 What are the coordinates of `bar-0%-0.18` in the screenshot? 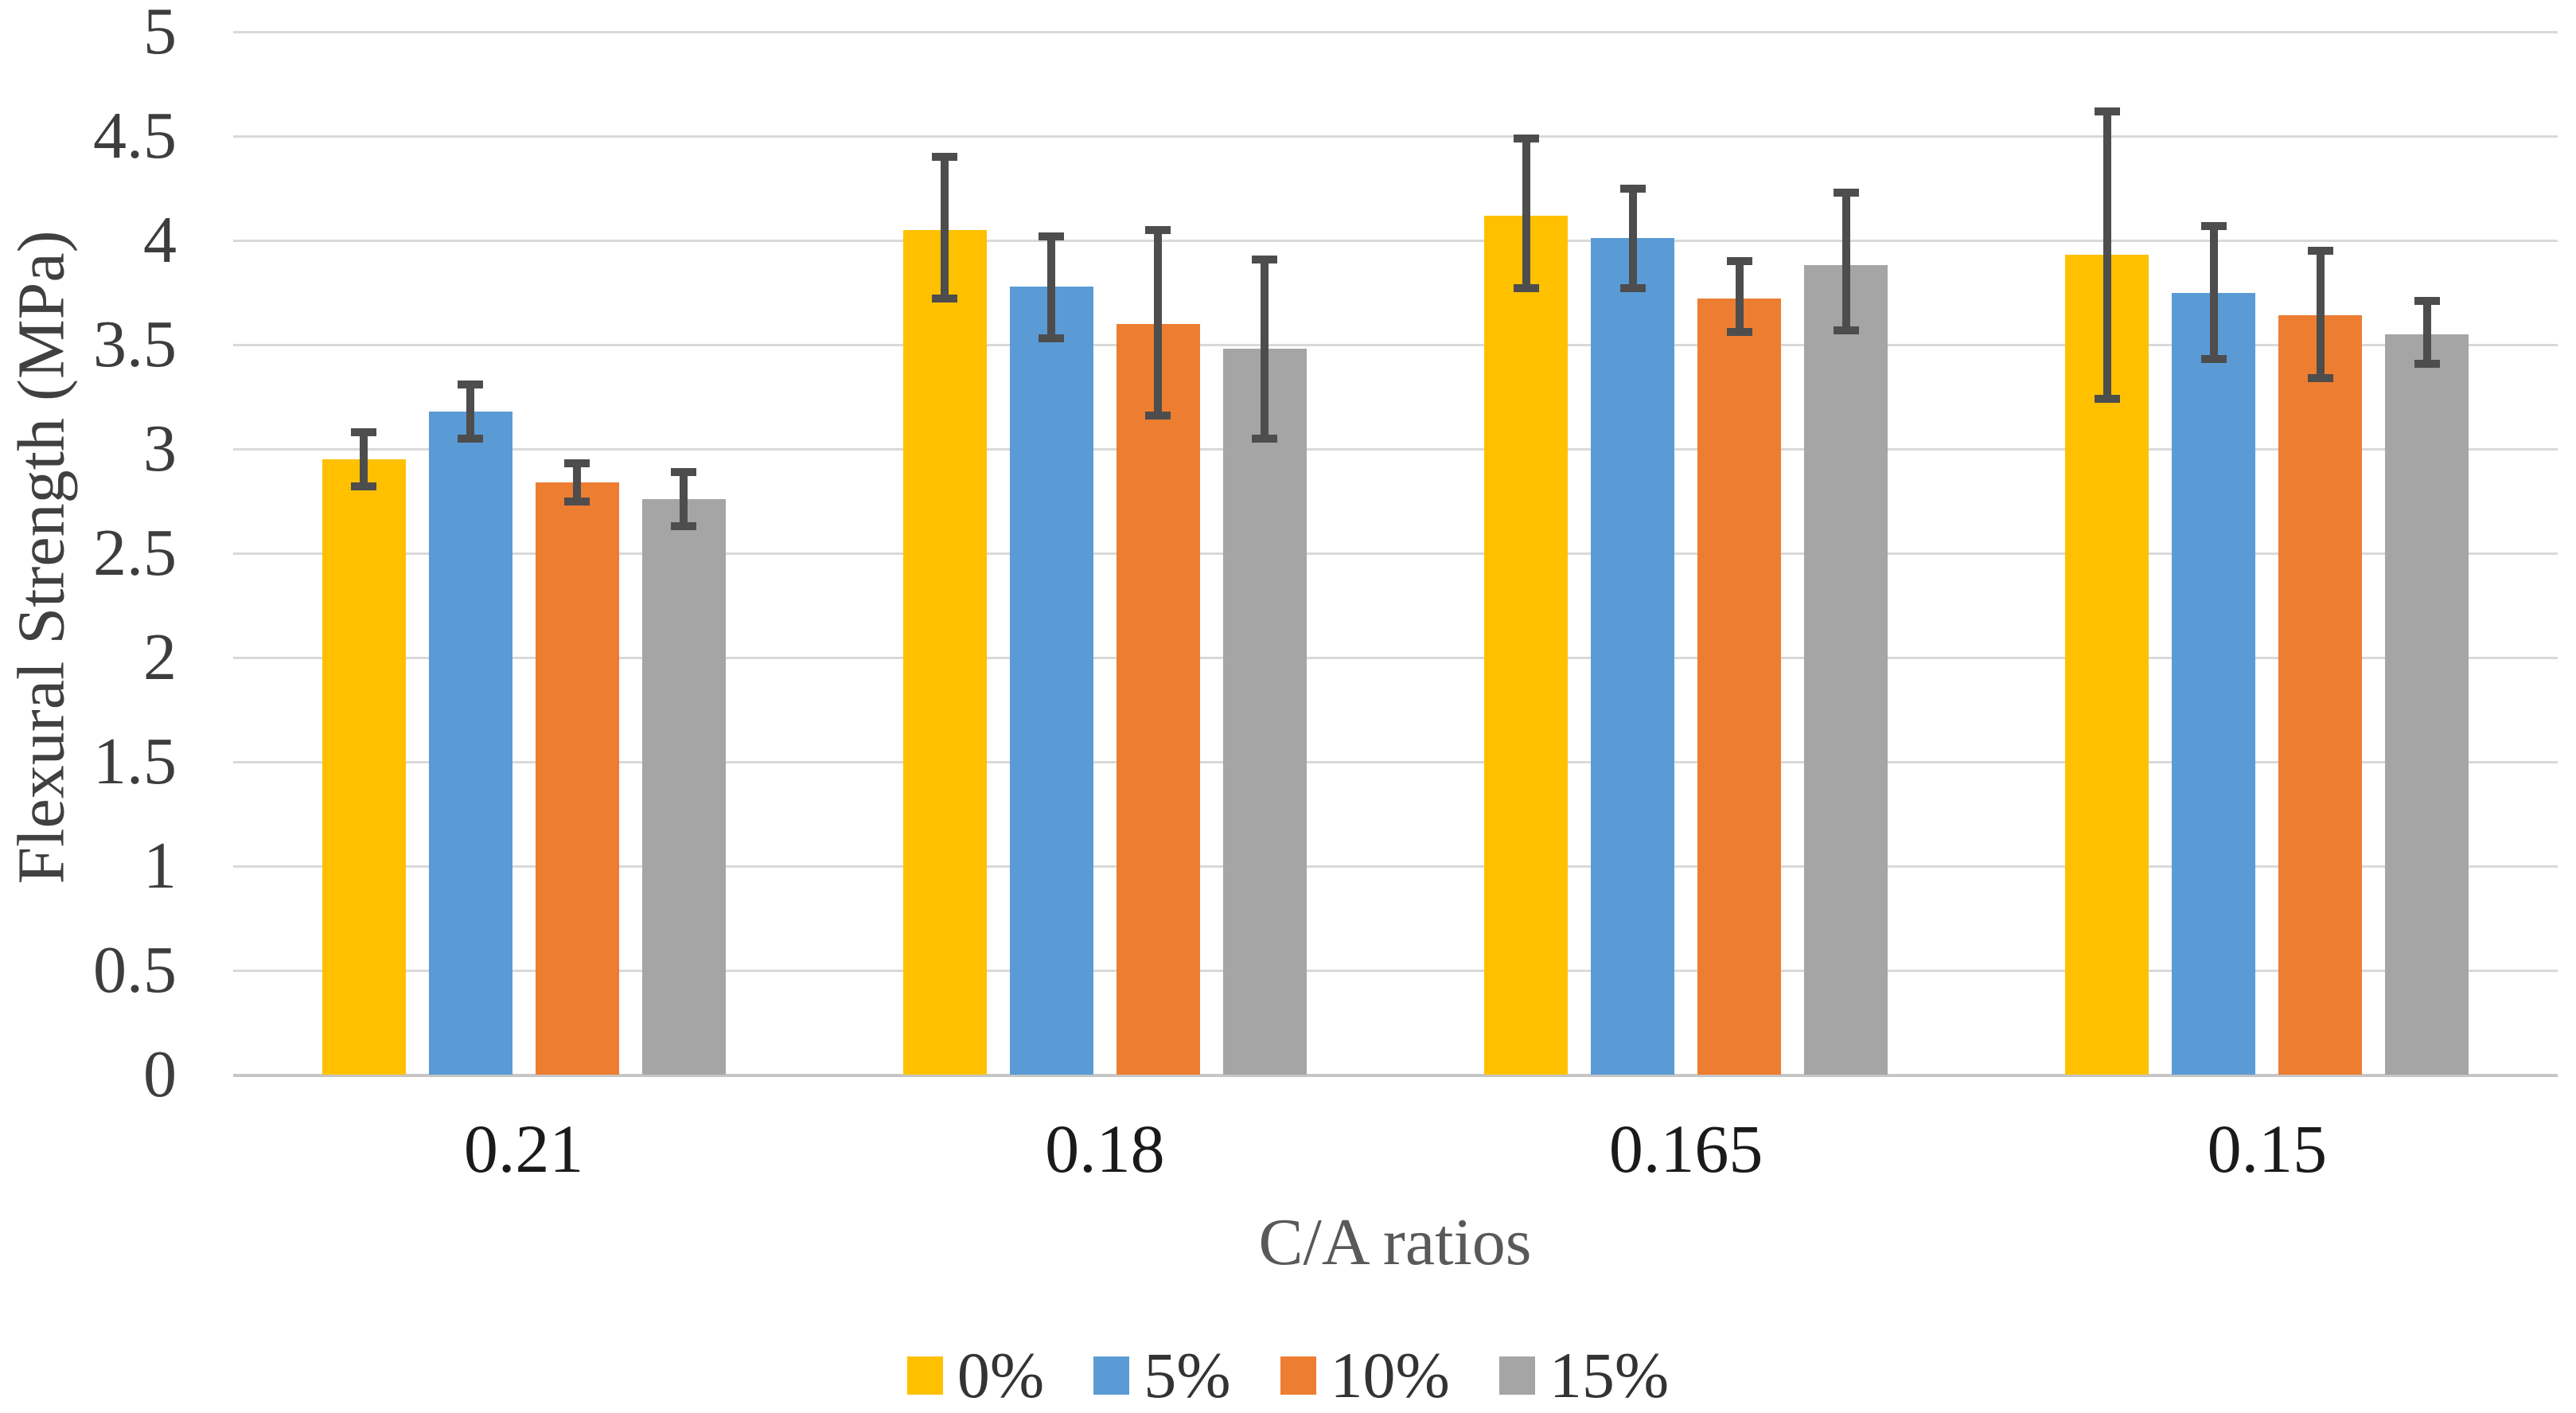 It's located at (944, 652).